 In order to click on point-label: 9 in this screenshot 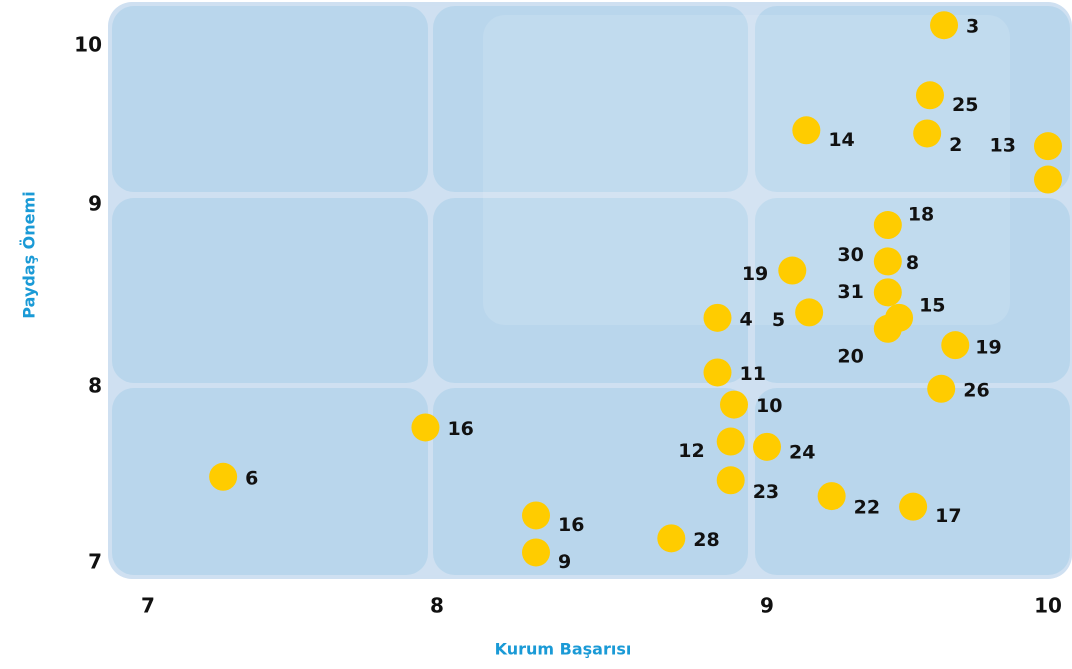, I will do `click(564, 562)`.